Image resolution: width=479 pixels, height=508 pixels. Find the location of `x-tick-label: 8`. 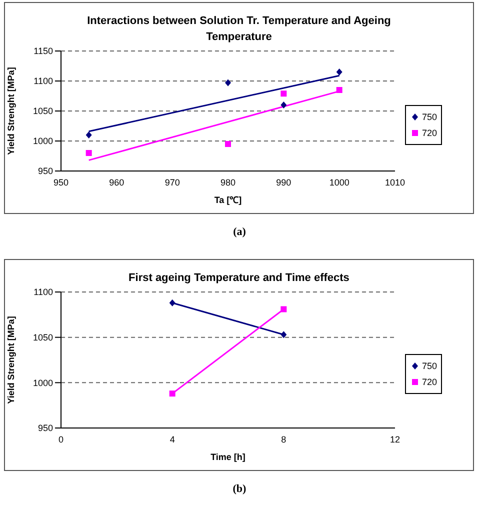

x-tick-label: 8 is located at coordinates (283, 439).